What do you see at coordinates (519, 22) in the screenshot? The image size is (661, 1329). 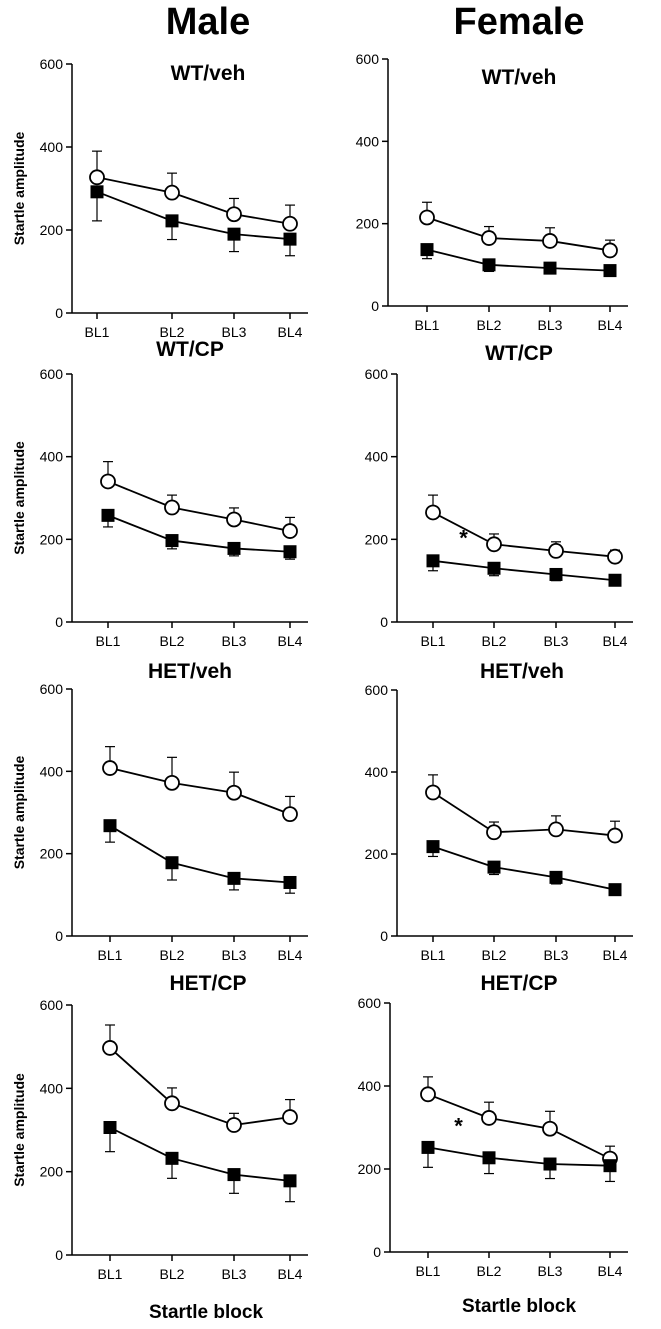 I see `column-title-female: Female` at bounding box center [519, 22].